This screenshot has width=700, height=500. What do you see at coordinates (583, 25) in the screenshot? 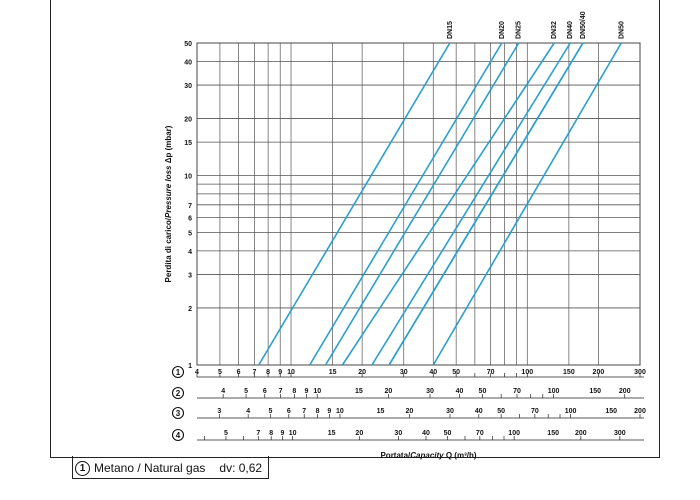
I see `series-label: DN50/40` at bounding box center [583, 25].